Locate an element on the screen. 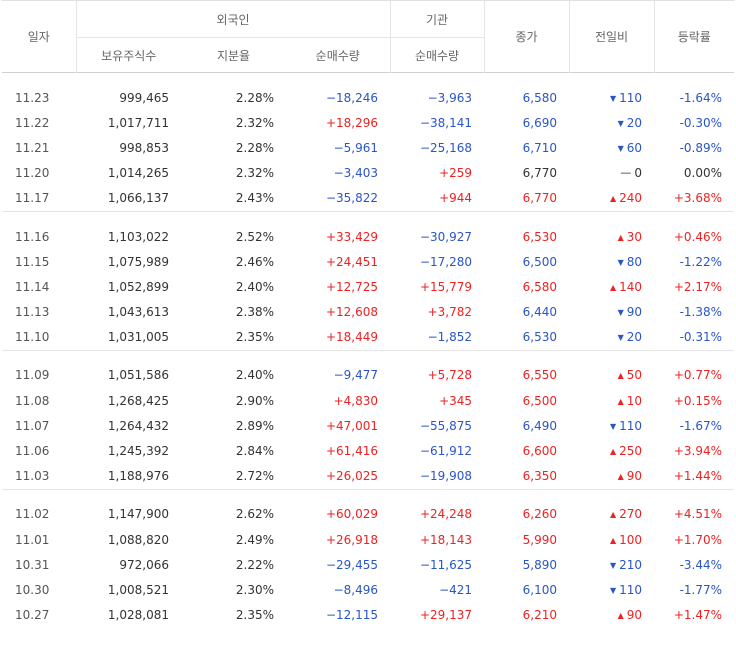  institution-net-cell: +18,143 is located at coordinates (446, 539).